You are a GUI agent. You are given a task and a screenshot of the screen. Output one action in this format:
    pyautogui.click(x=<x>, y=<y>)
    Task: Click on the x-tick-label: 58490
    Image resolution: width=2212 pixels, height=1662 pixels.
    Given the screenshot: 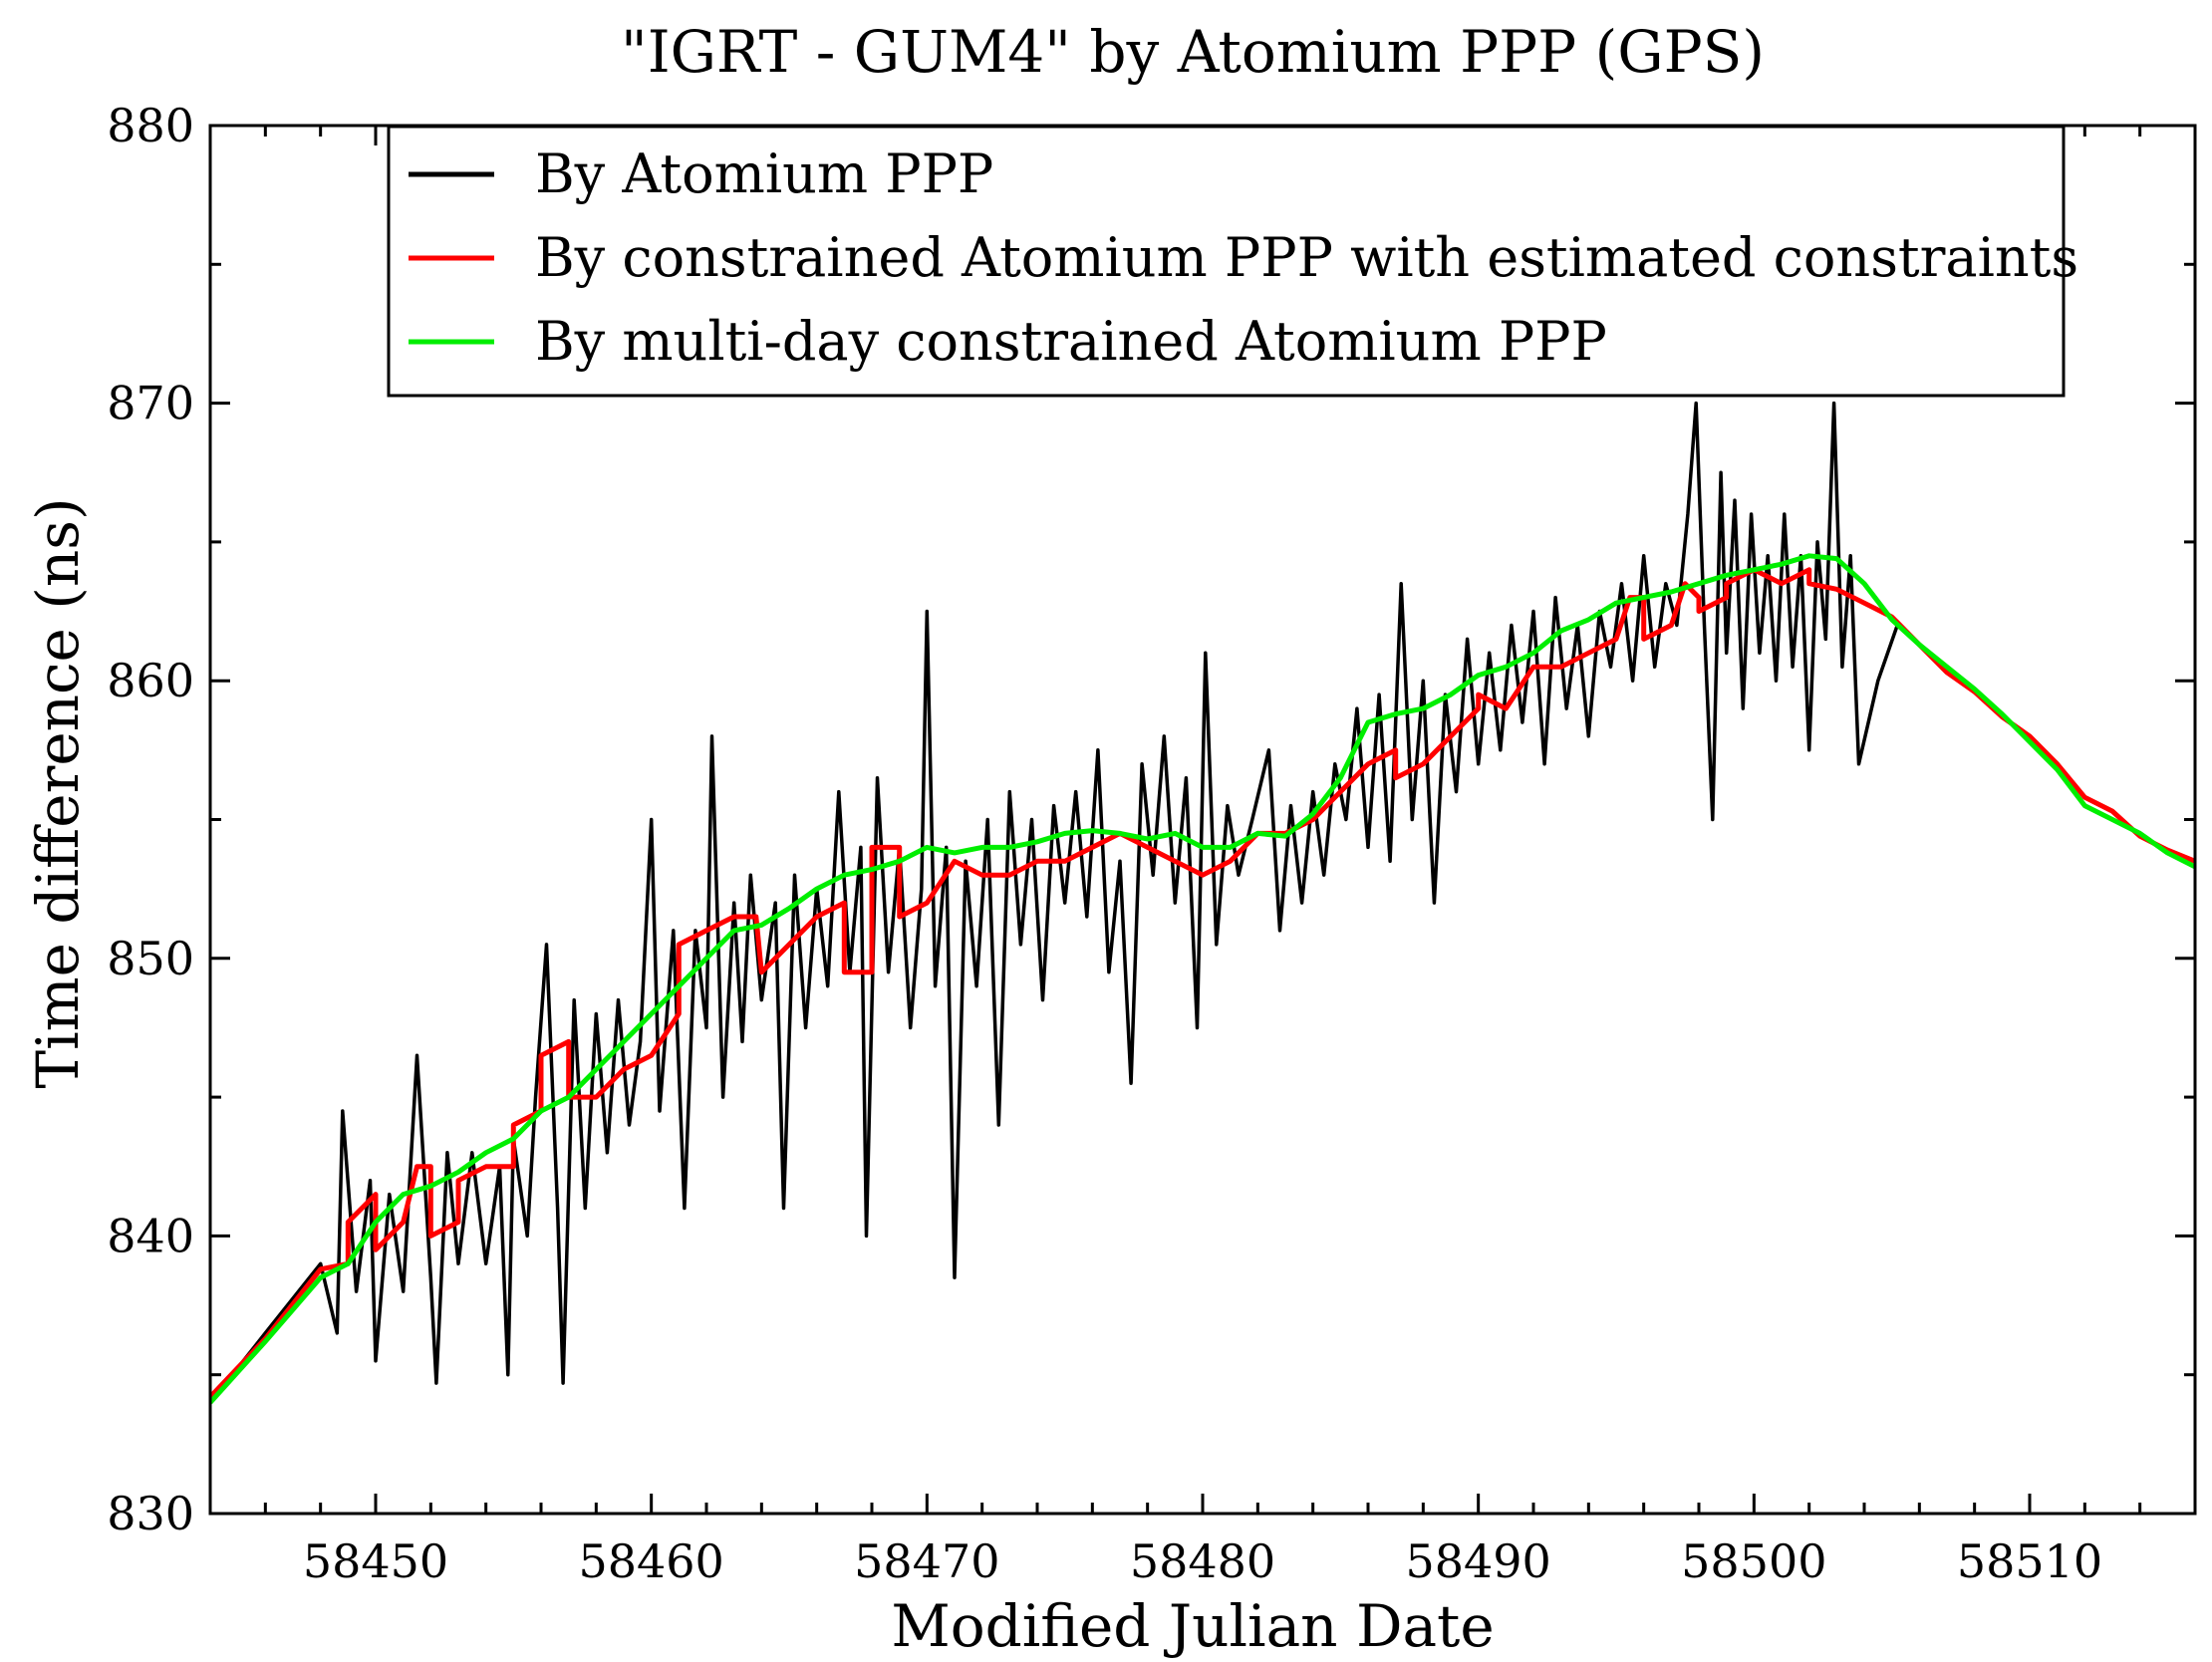 What is the action you would take?
    pyautogui.click(x=1477, y=1561)
    